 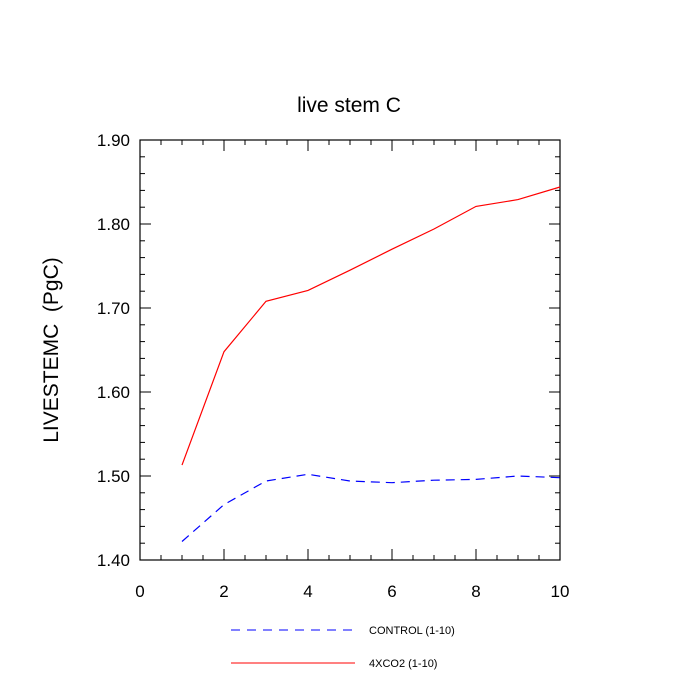 What do you see at coordinates (343, 647) in the screenshot?
I see `legend: CONTROL (1-10) 4XCO2 (1-10)` at bounding box center [343, 647].